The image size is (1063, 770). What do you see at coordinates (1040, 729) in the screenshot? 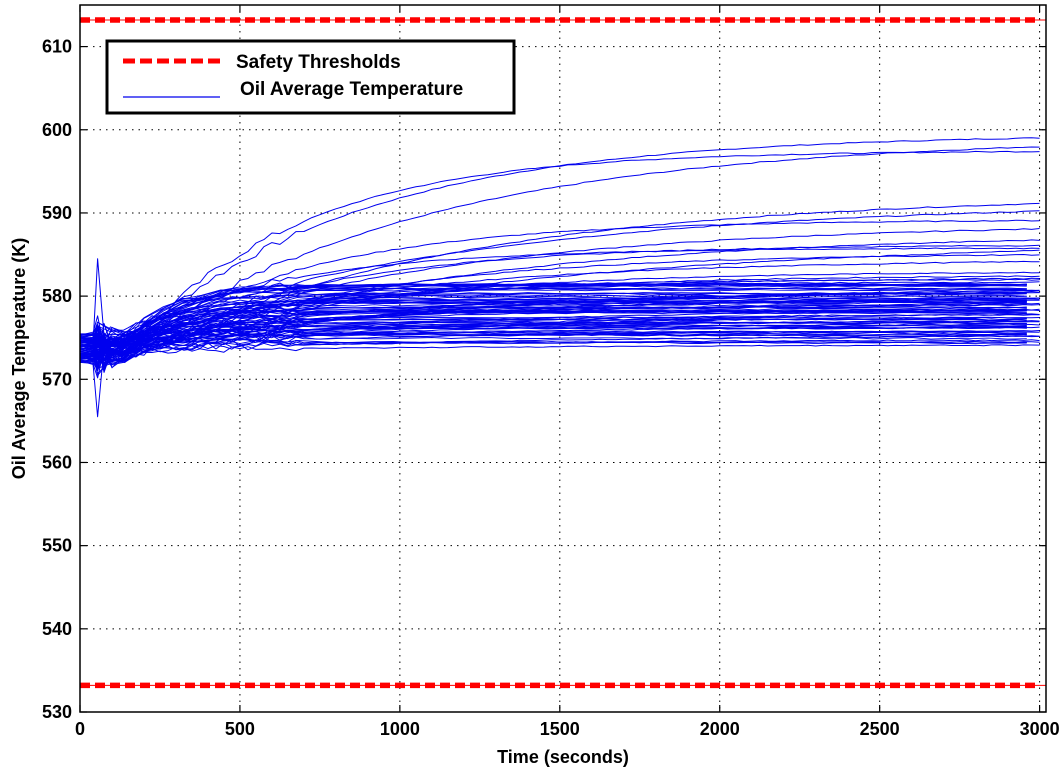
I see `x-tick-label: 3000` at bounding box center [1040, 729].